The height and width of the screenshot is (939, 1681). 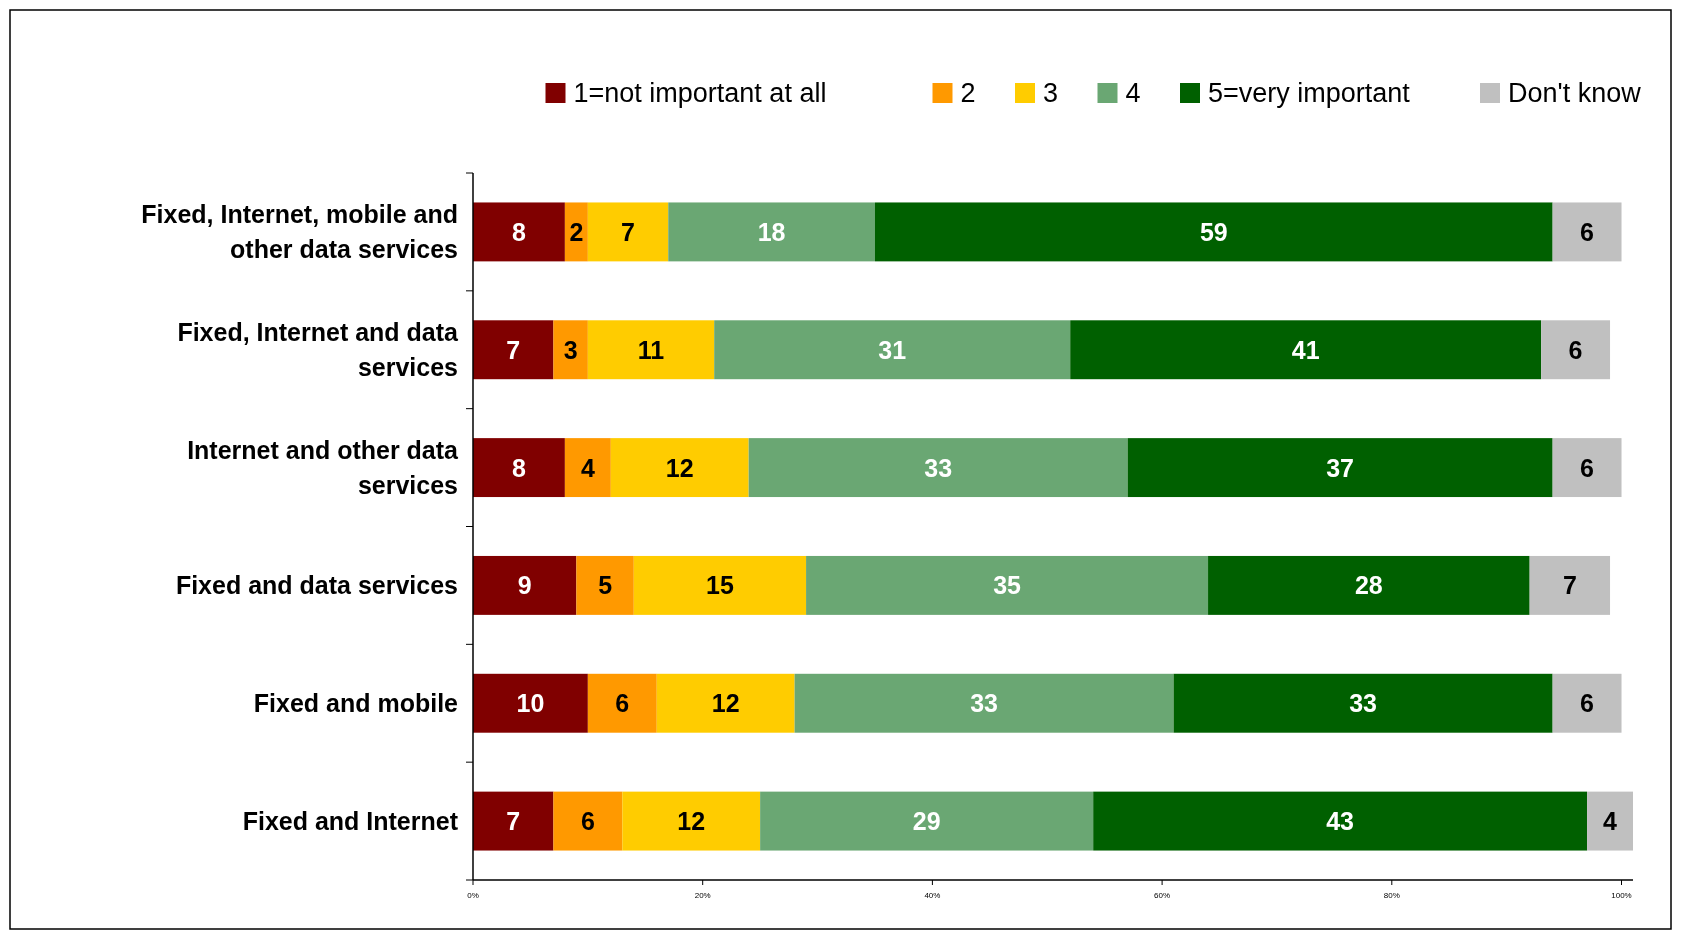 I want to click on legend-label: 5=very important, so click(x=1309, y=93).